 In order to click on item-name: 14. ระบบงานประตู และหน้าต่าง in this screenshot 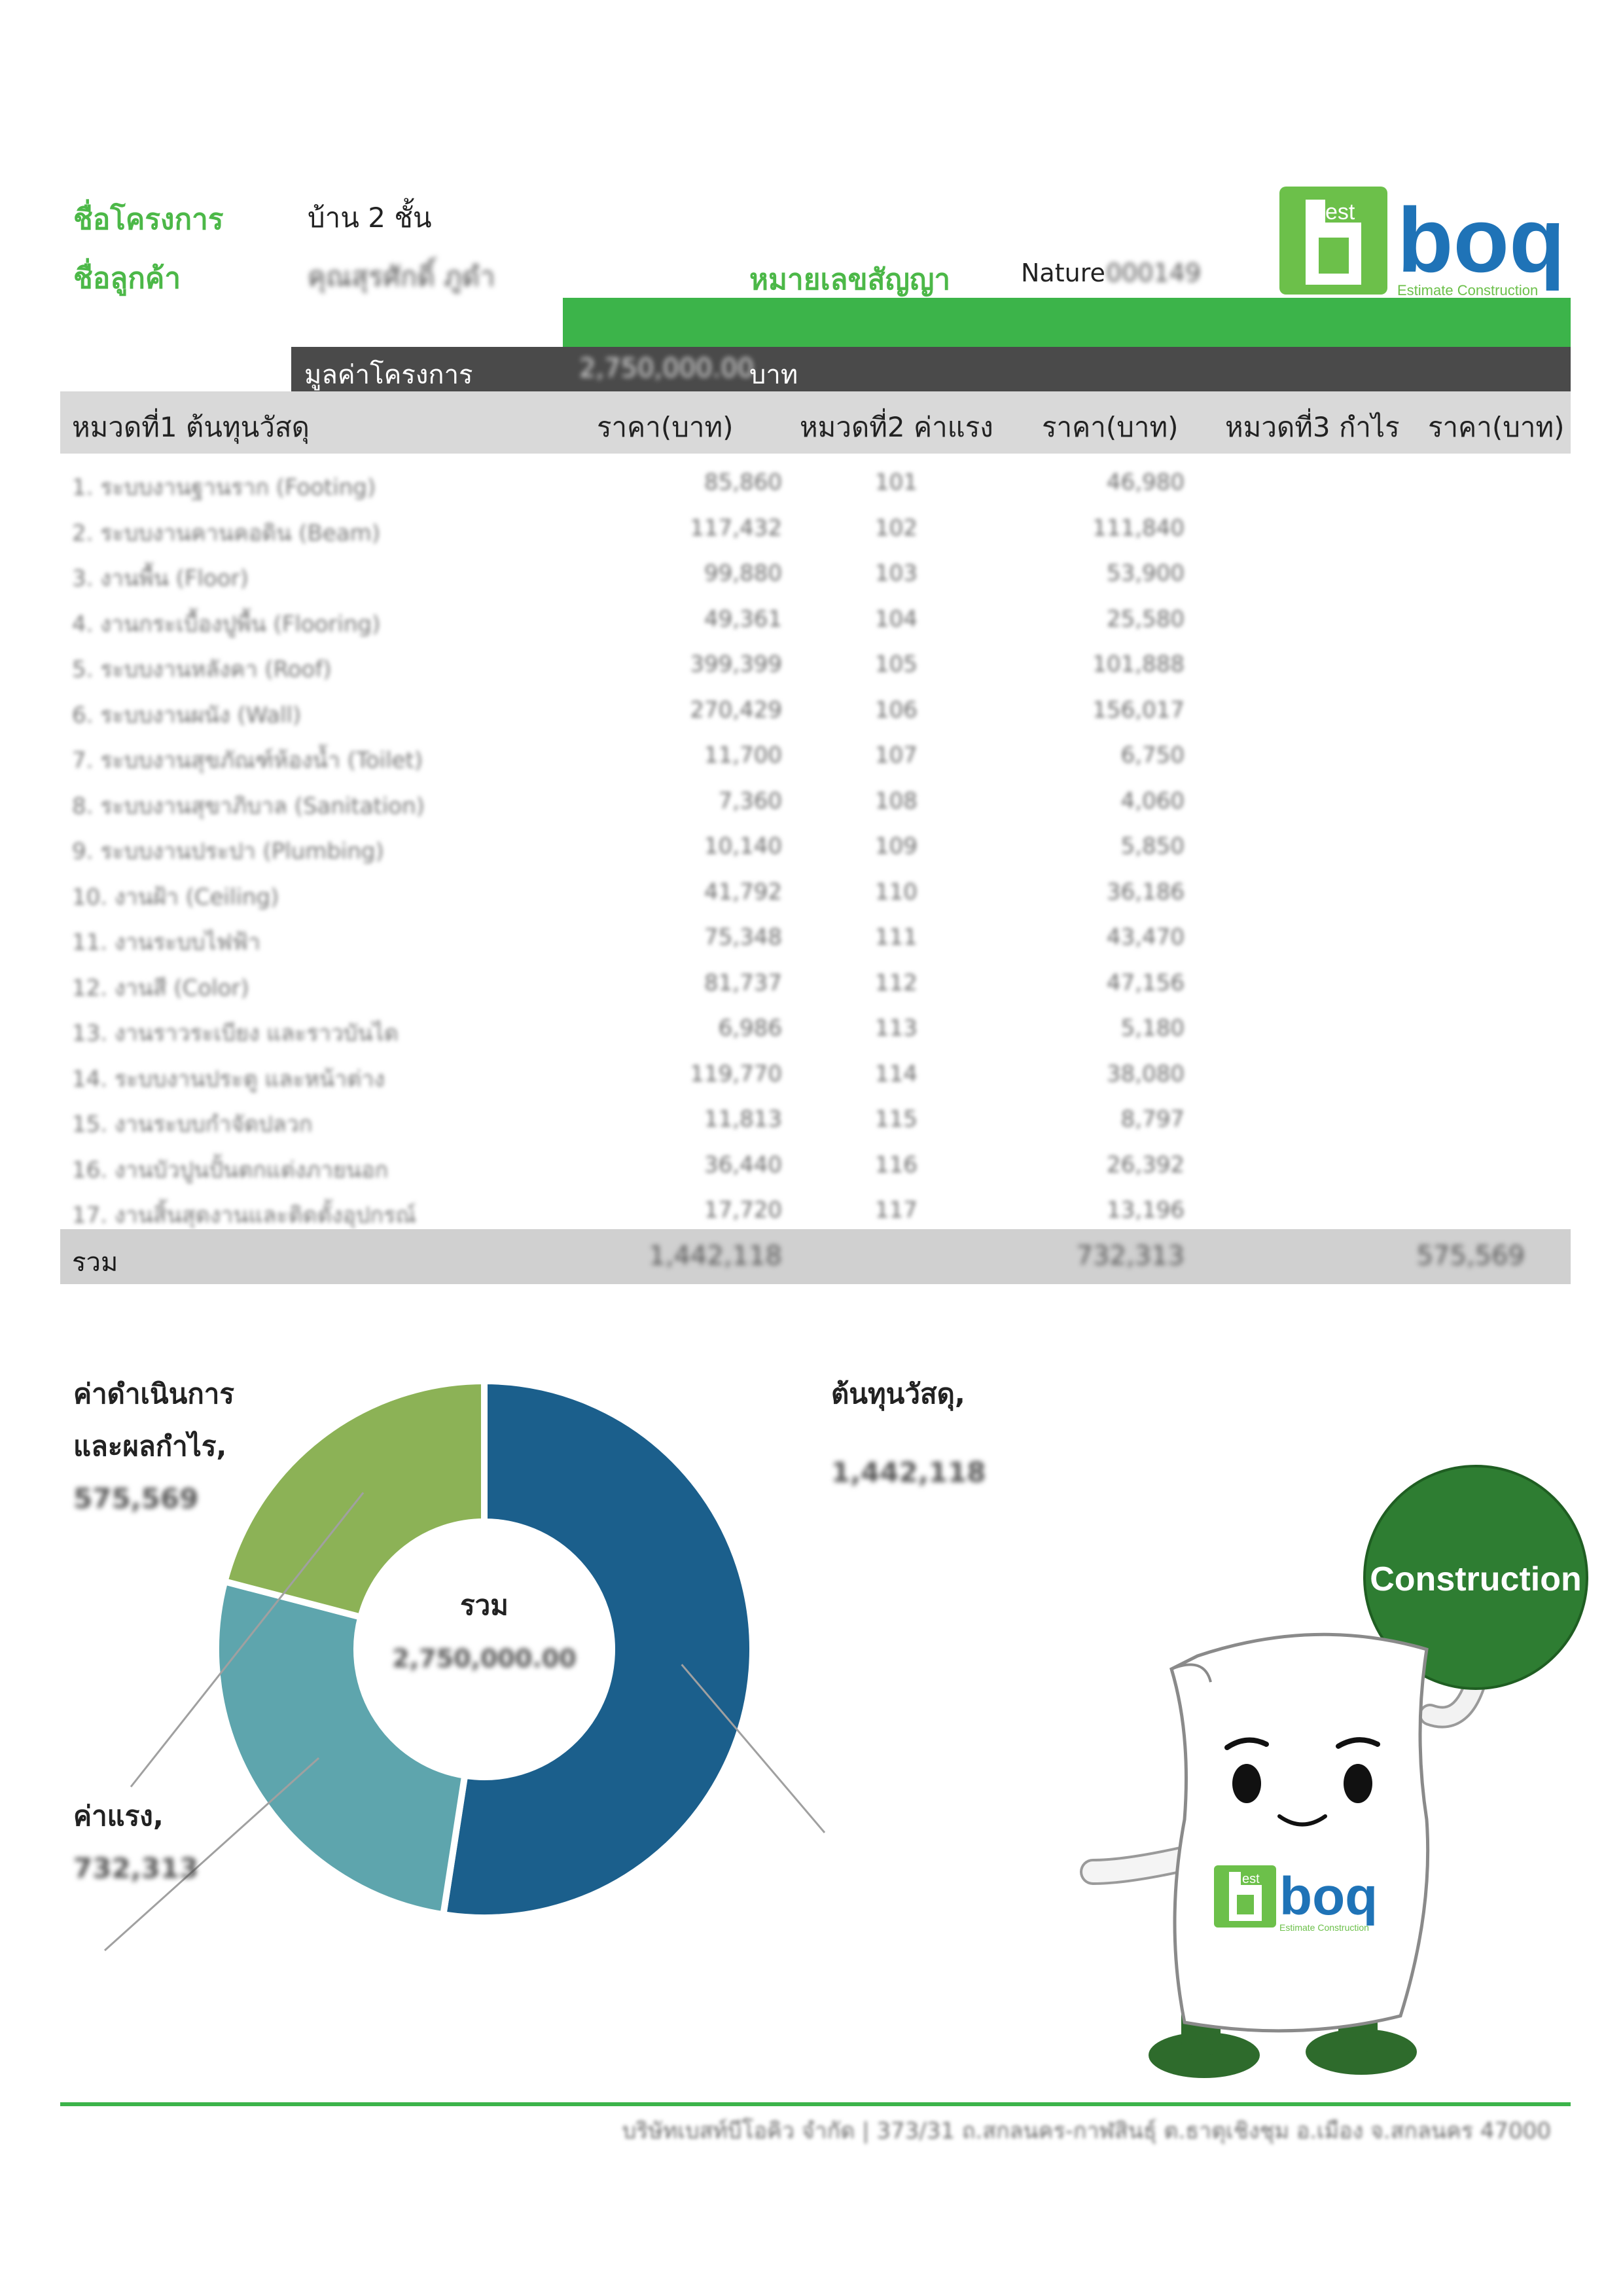, I will do `click(228, 1079)`.